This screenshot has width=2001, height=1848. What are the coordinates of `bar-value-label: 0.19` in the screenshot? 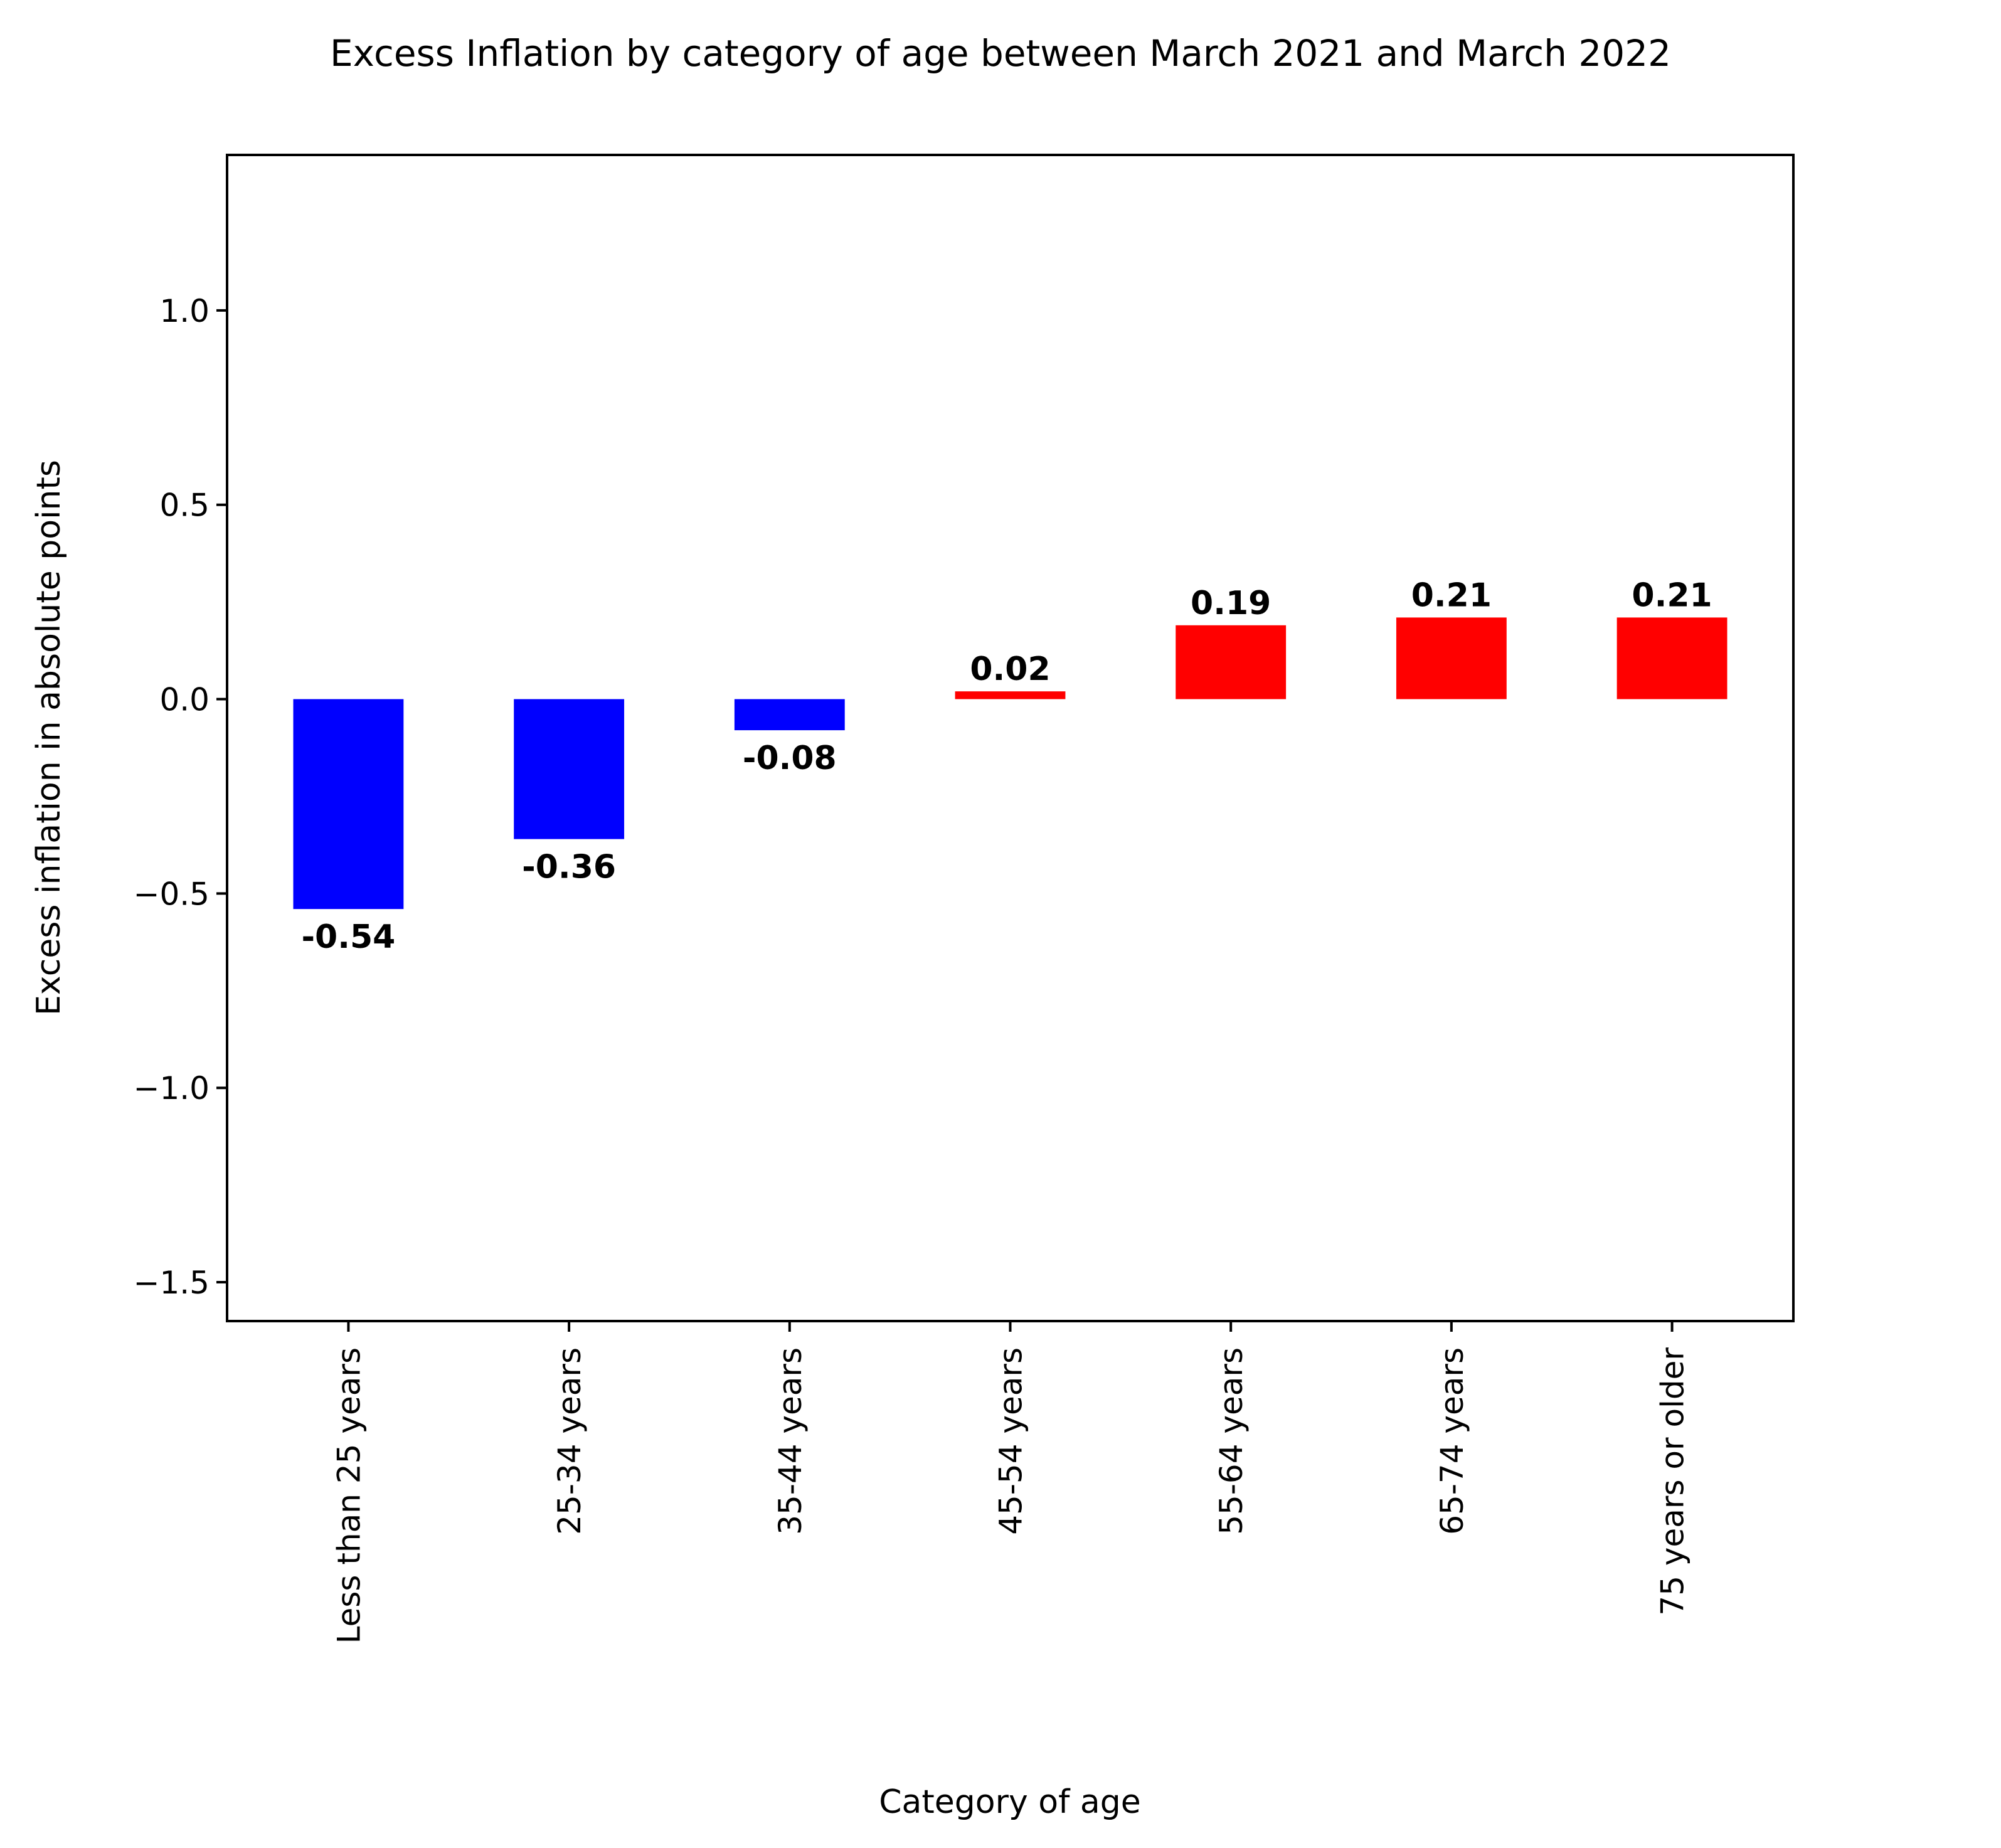 It's located at (1231, 603).